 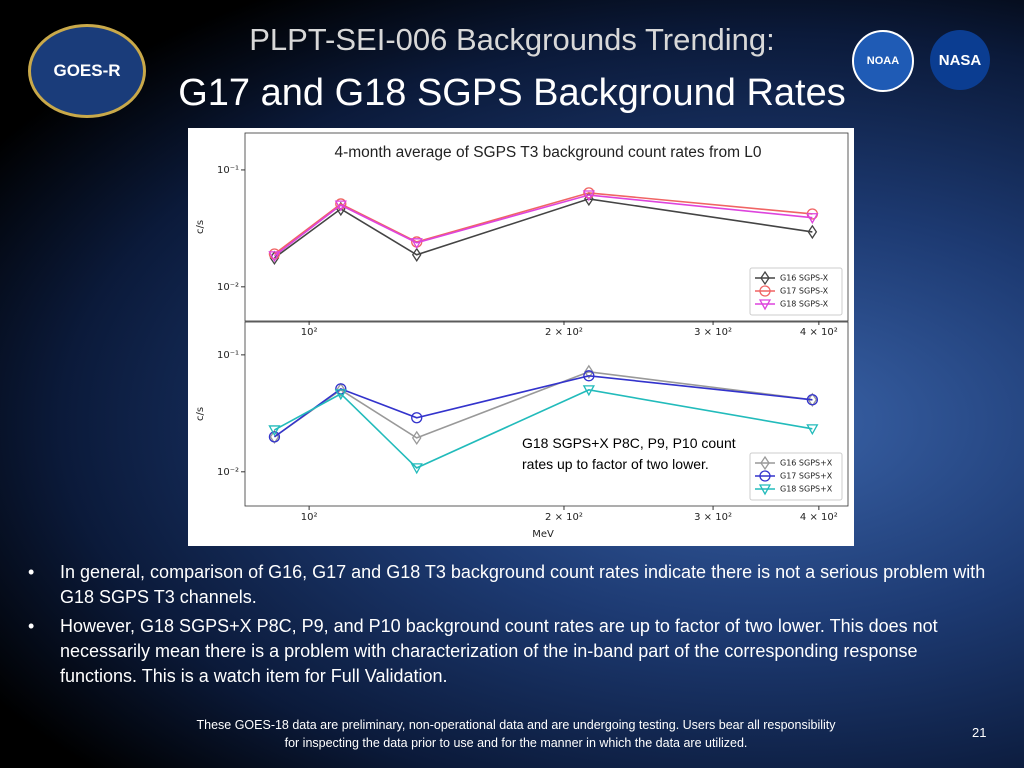 What do you see at coordinates (512, 93) in the screenshot?
I see `title-line-2: G17 and G18 SGPS Background Rates` at bounding box center [512, 93].